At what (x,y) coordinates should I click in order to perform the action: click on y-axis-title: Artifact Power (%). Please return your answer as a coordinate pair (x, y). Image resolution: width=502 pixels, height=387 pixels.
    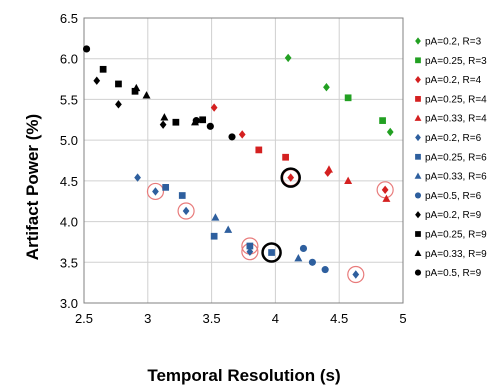
    Looking at the image, I should click on (32, 187).